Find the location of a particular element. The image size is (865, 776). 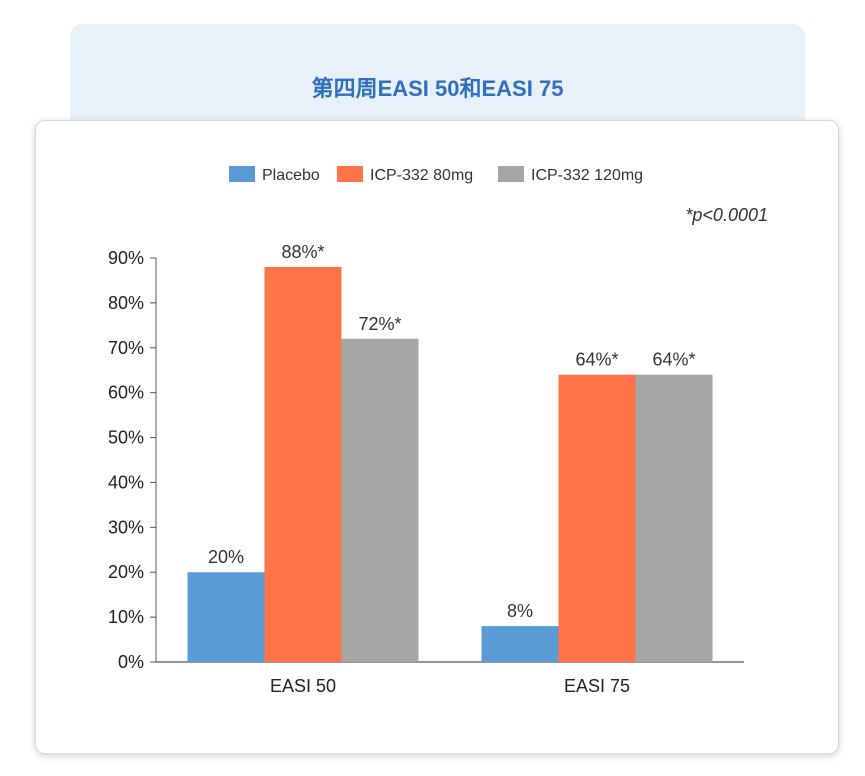

y-tick-label: 50% is located at coordinates (126, 438).